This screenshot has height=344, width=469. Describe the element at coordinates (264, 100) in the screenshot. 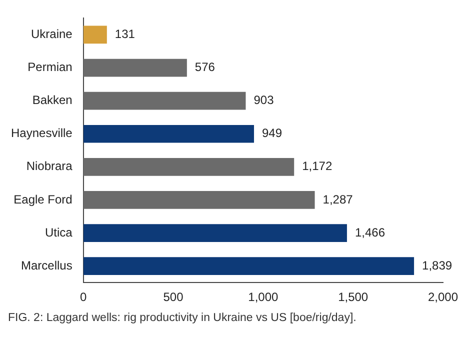

I see `data-label: 903` at that location.